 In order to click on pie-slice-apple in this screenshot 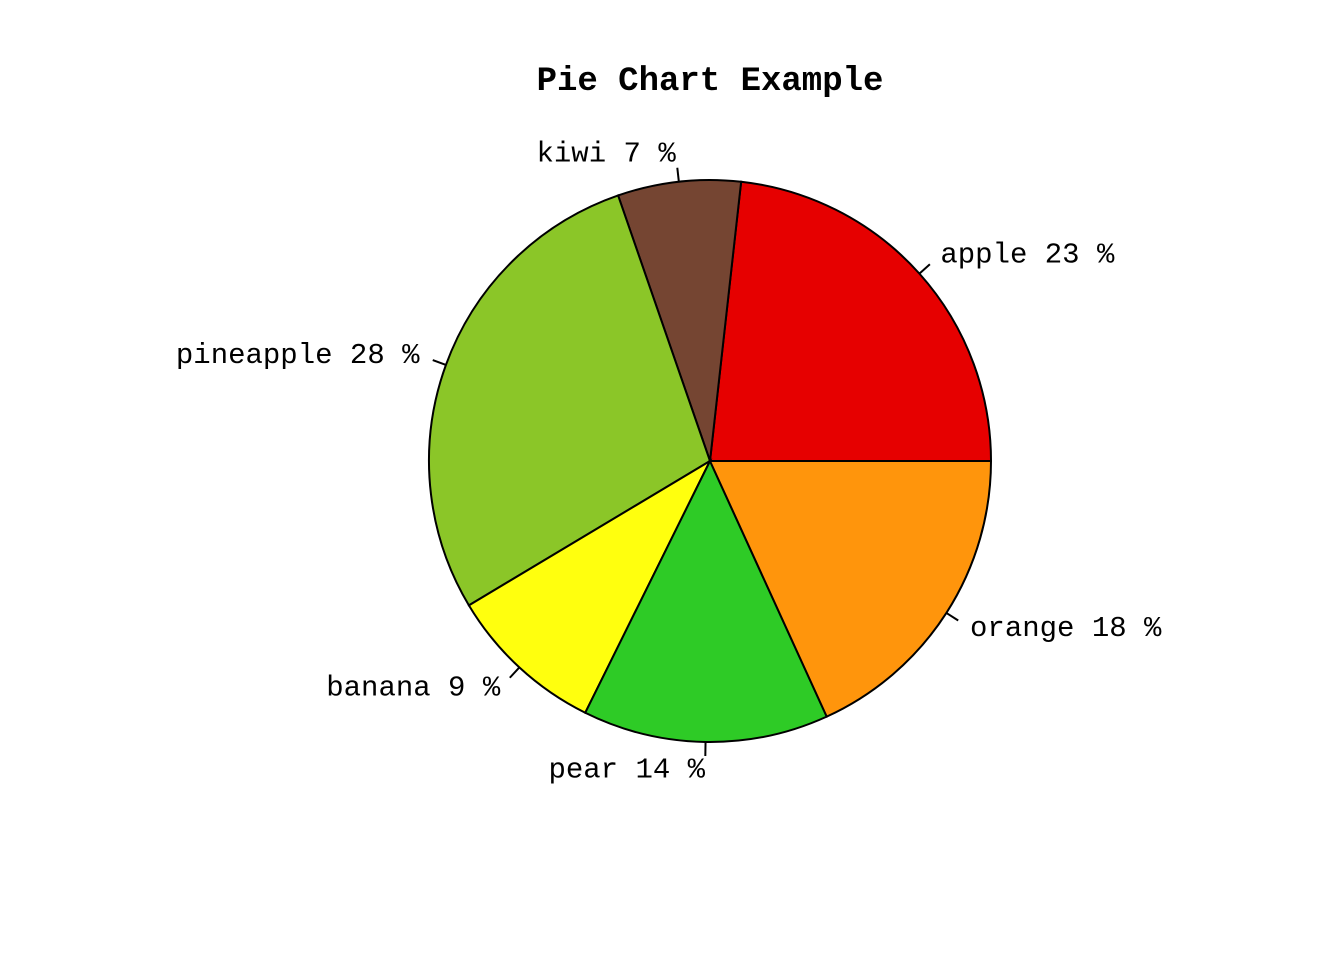, I will do `click(850, 321)`.